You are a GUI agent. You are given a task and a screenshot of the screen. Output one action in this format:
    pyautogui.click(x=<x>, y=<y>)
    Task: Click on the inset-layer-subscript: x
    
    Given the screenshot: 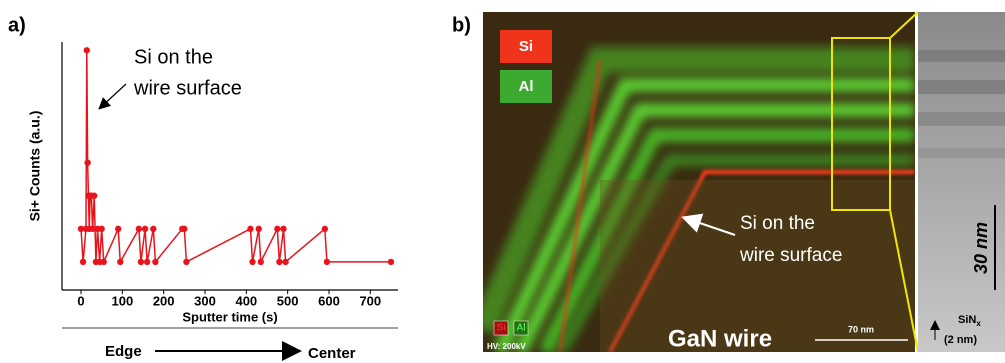 What is the action you would take?
    pyautogui.click(x=978, y=323)
    